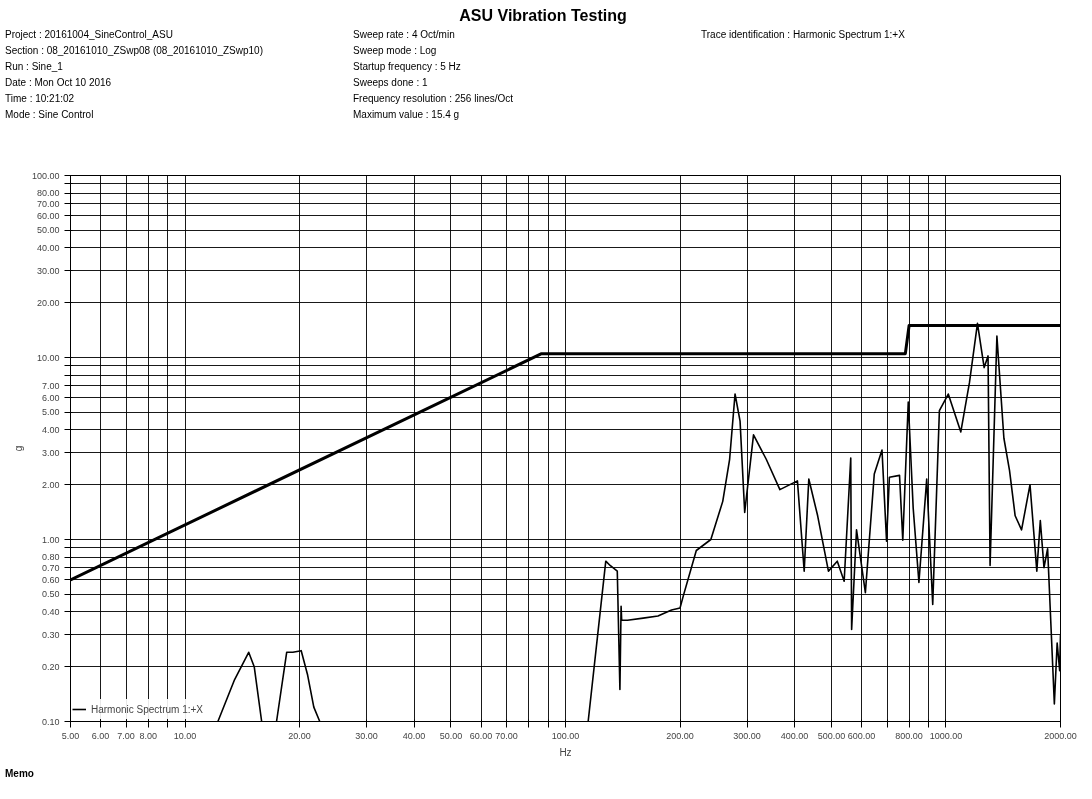  Describe the element at coordinates (414, 735) in the screenshot. I see `x-tick-label: 40.00` at that location.